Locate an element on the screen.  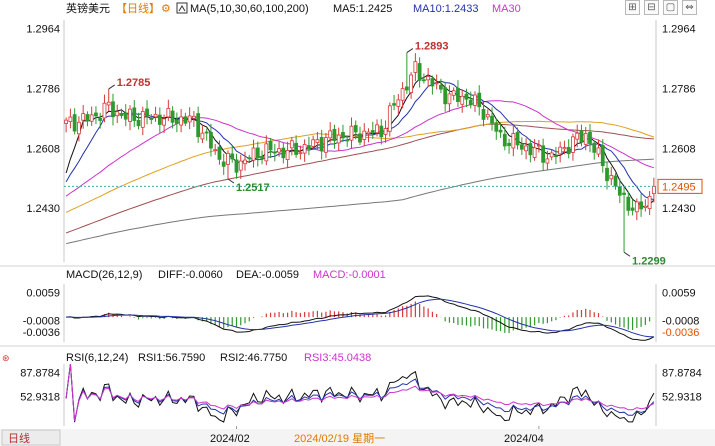
pan-button: ⇔ is located at coordinates (689, 7).